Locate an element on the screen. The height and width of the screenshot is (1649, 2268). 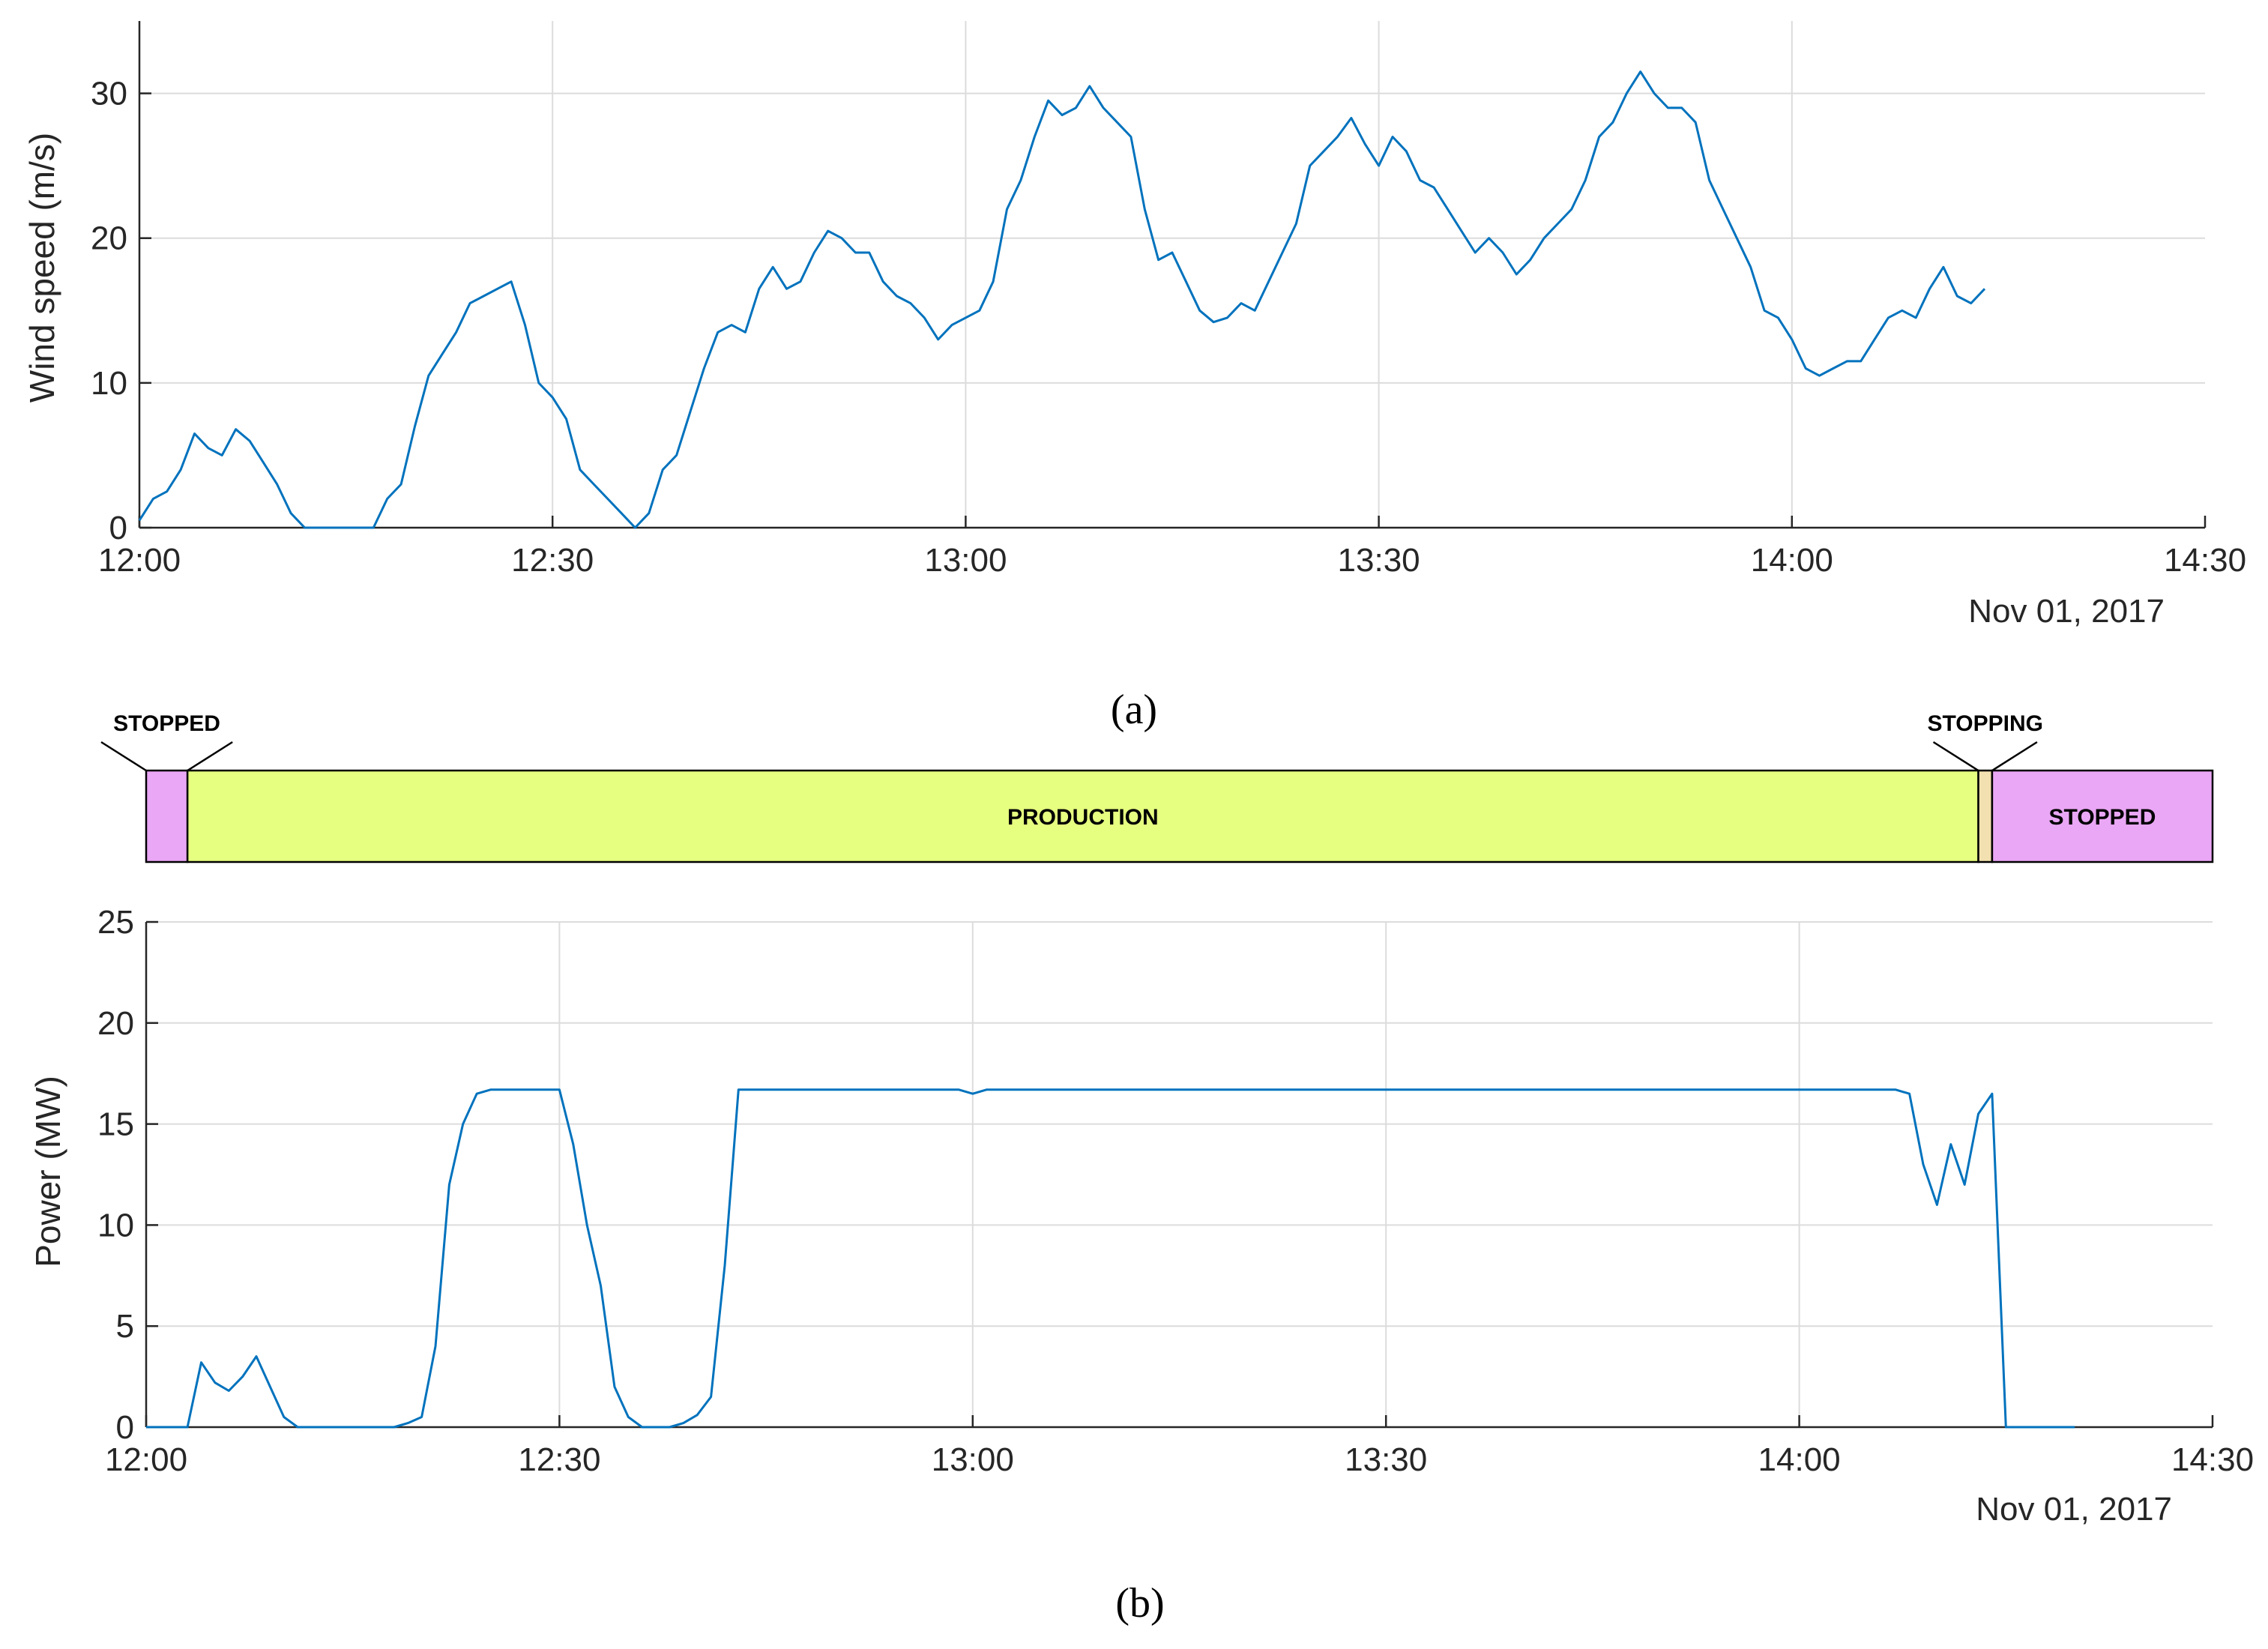
y-tick-label: 5 is located at coordinates (125, 1326).